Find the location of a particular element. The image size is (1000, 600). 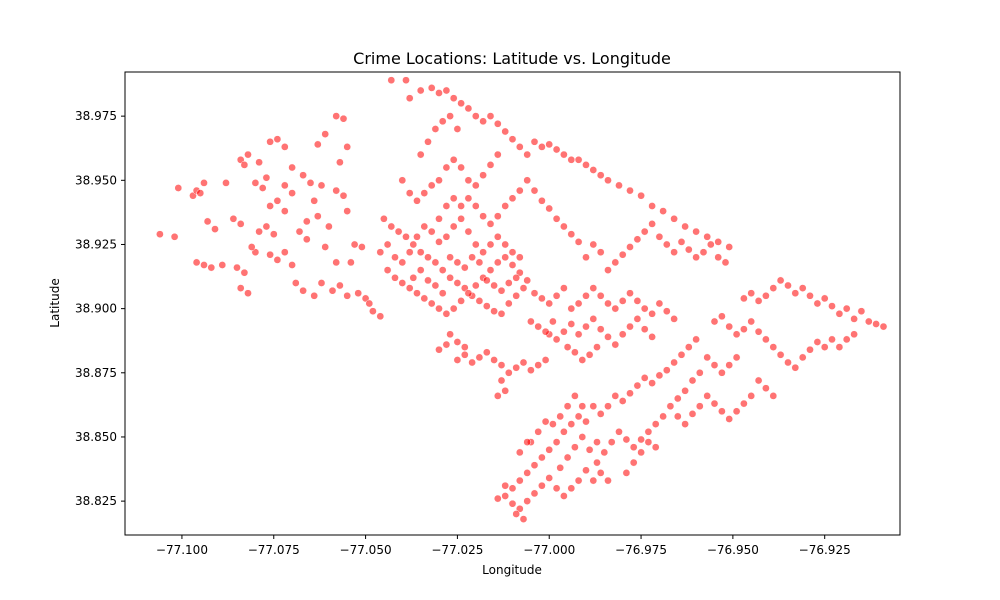

x-tick-label: −76.950 is located at coordinates (733, 550).